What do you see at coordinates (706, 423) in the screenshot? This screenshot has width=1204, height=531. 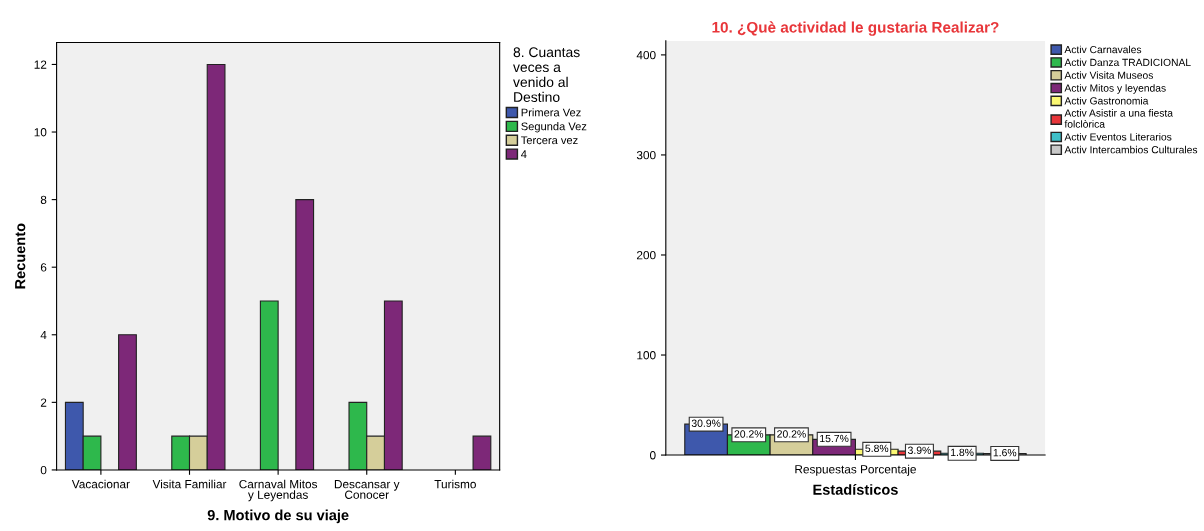 I see `data-label: 30.9%` at bounding box center [706, 423].